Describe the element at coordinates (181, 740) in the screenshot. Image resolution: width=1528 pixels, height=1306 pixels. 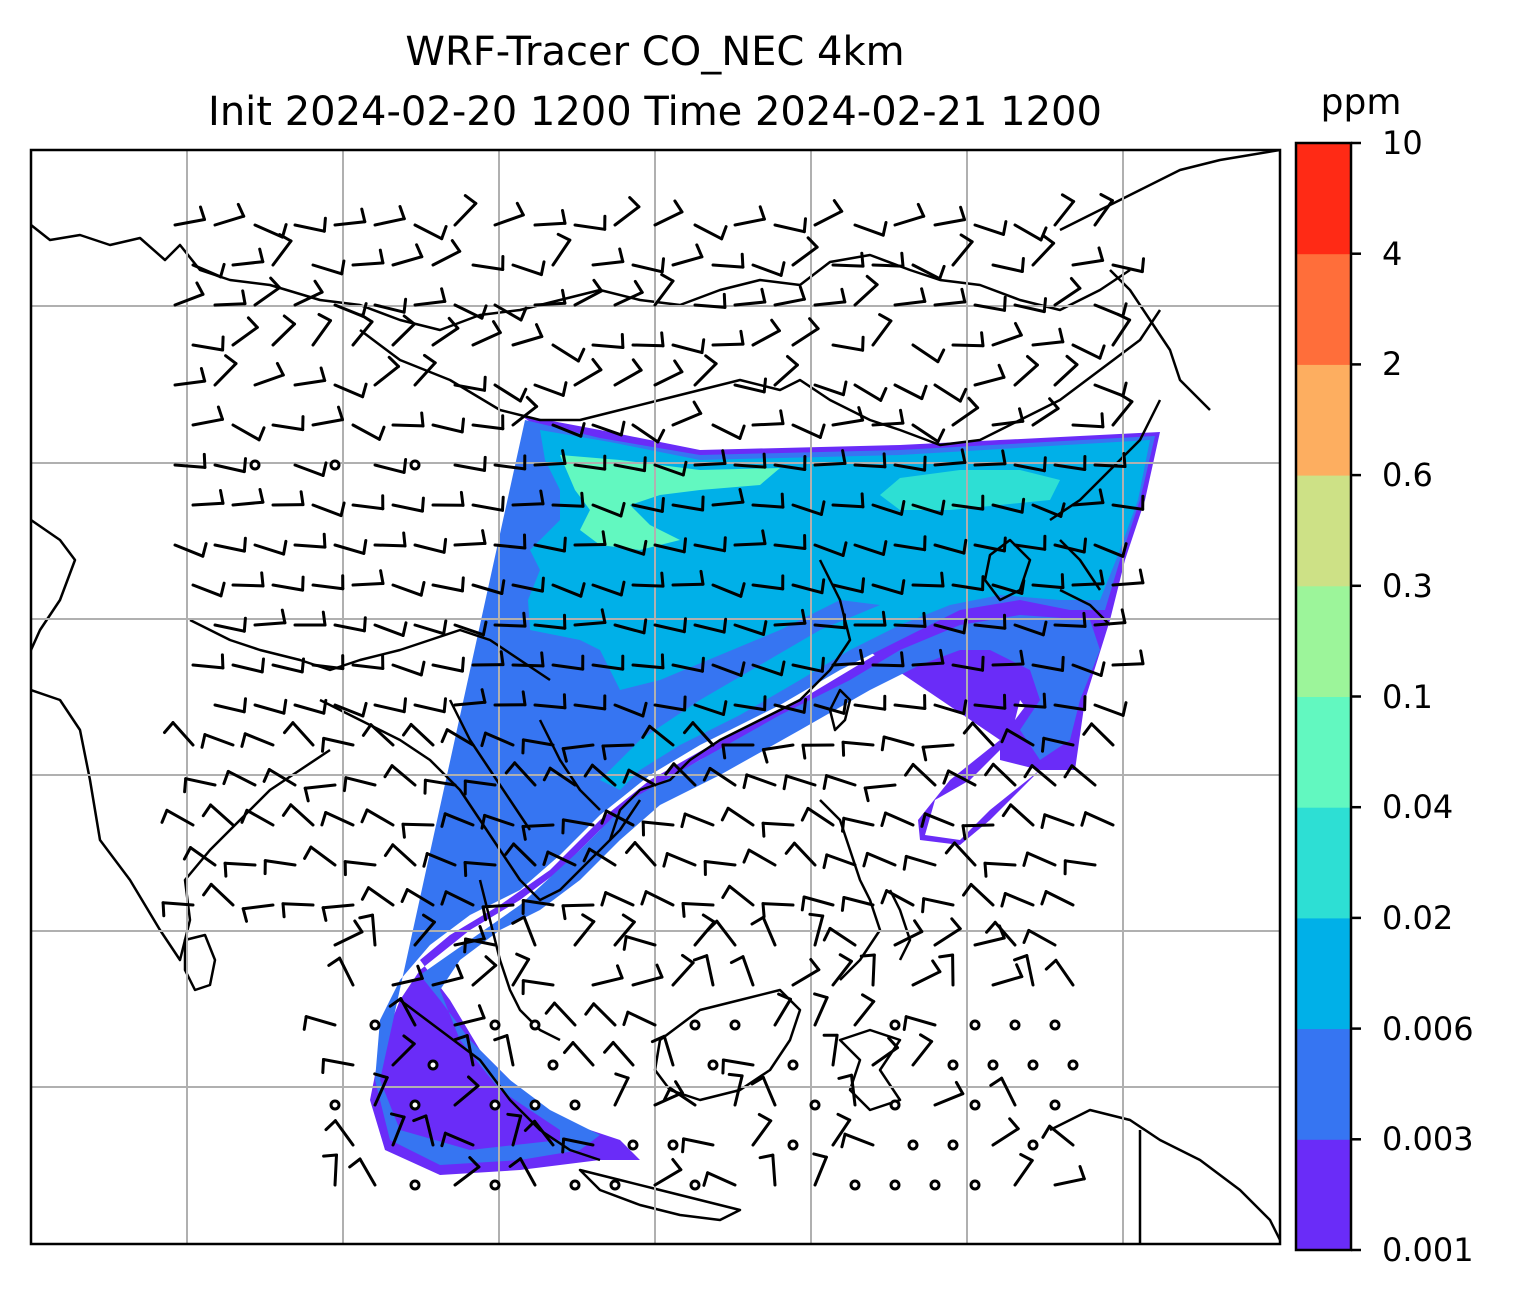
I see `india-coastline` at that location.